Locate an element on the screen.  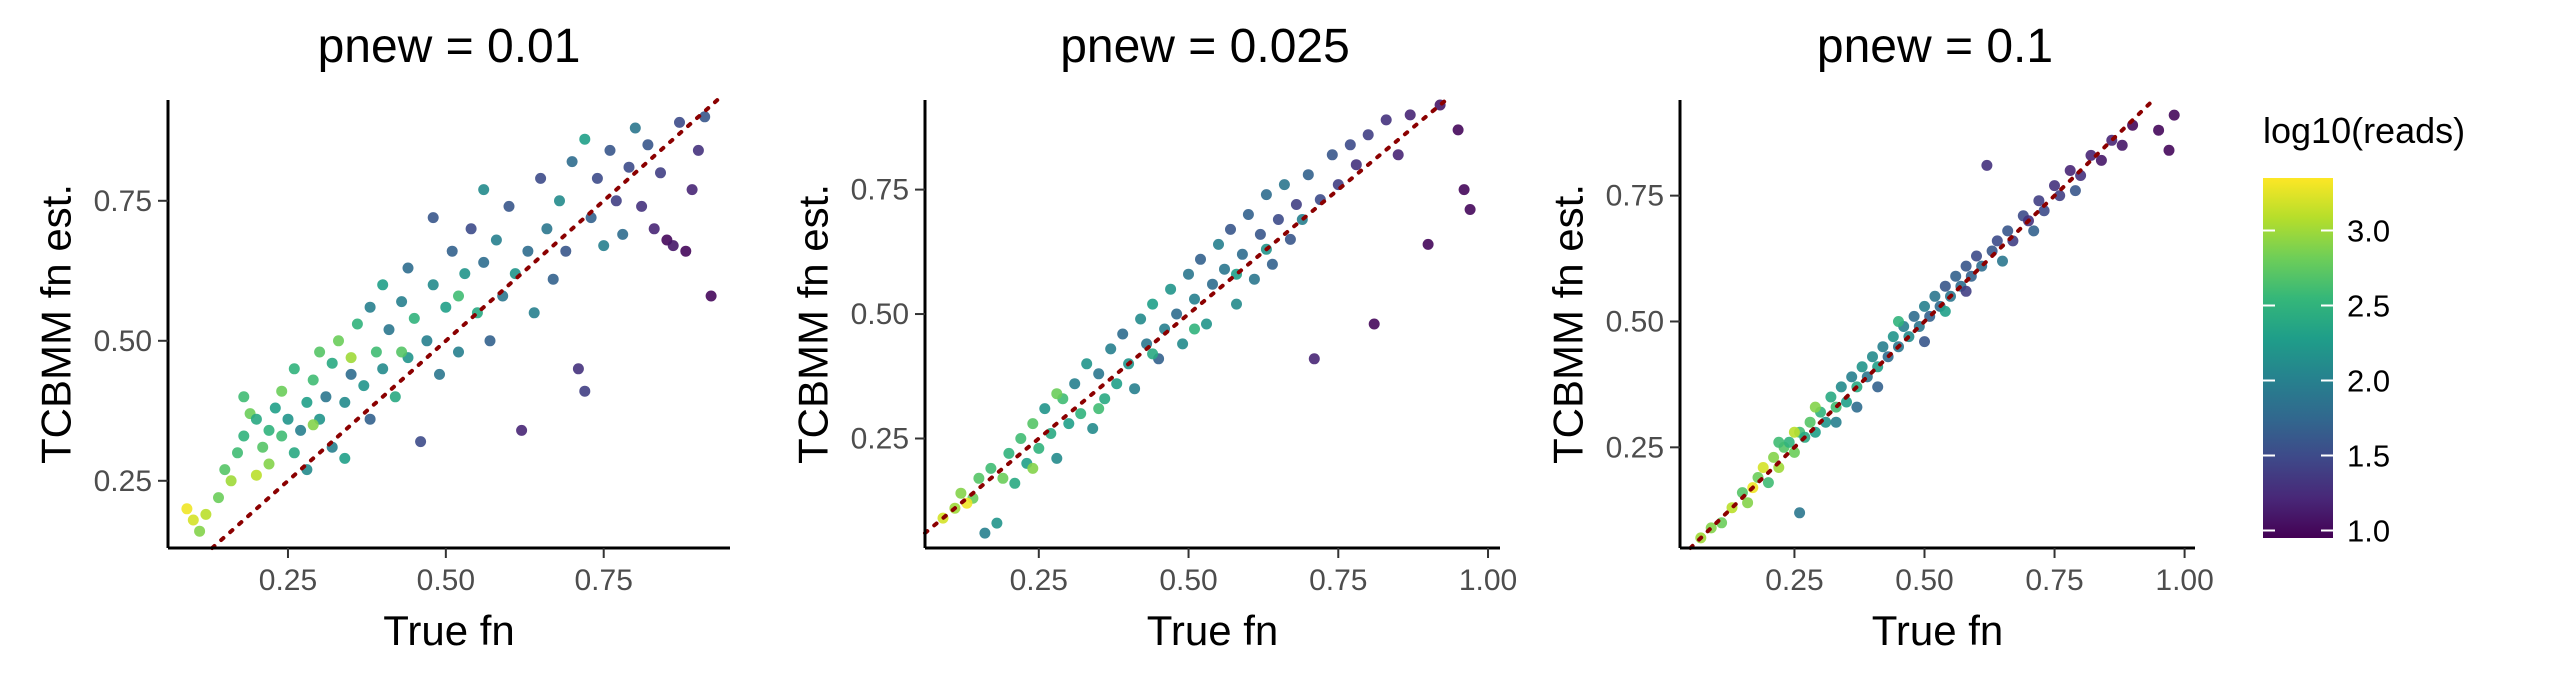
x-axis-title: True fn is located at coordinates (1938, 630).